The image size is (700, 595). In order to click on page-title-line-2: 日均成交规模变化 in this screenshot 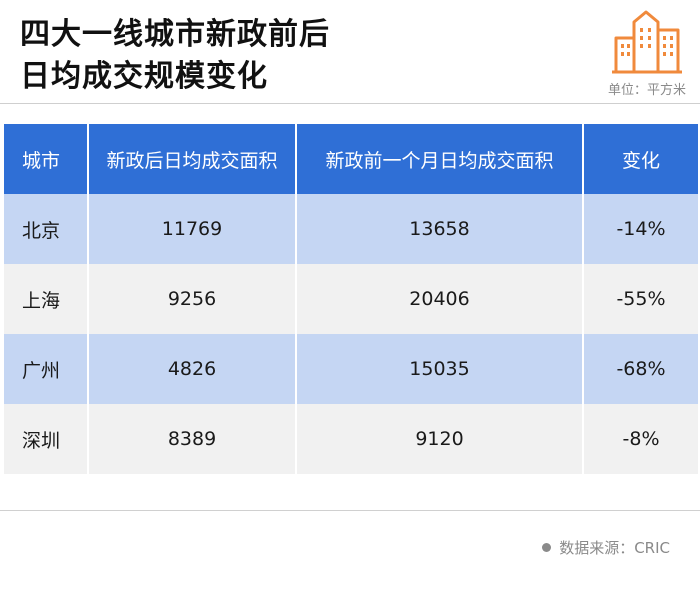, I will do `click(144, 76)`.